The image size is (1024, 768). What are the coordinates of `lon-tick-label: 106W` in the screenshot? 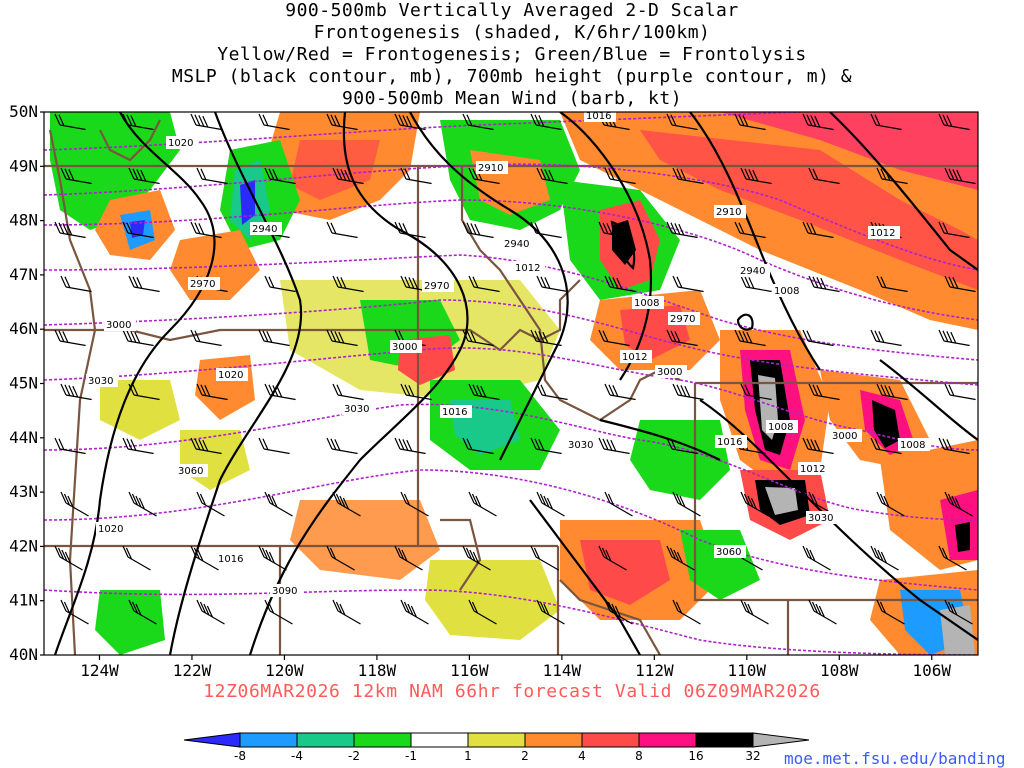 It's located at (931, 670).